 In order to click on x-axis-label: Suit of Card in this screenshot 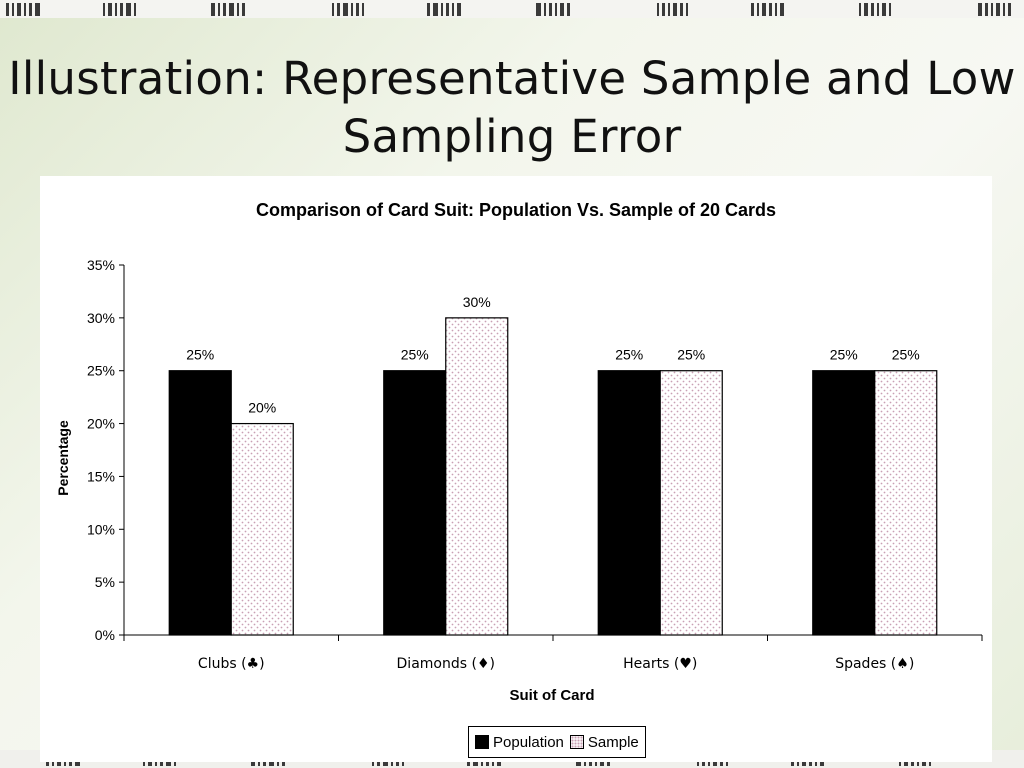, I will do `click(552, 695)`.